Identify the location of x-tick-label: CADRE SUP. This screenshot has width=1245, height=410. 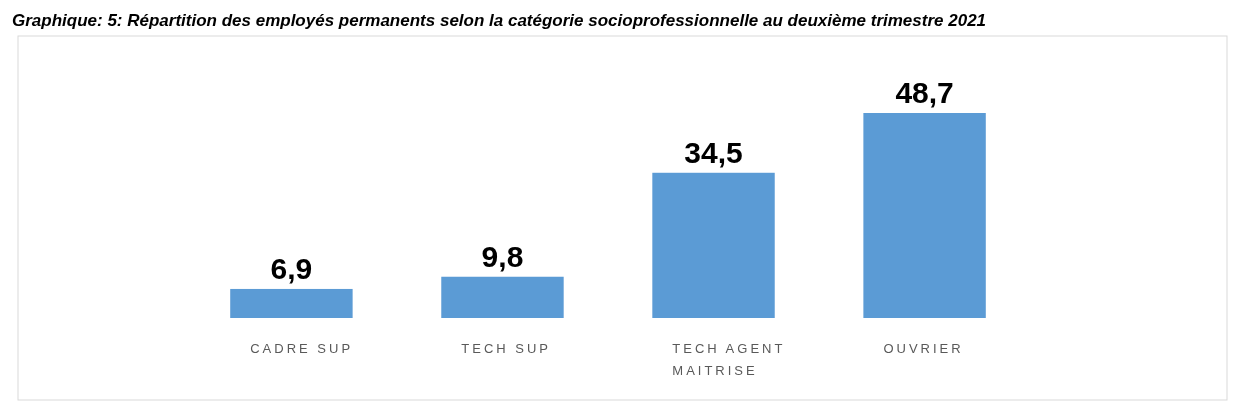
(302, 348).